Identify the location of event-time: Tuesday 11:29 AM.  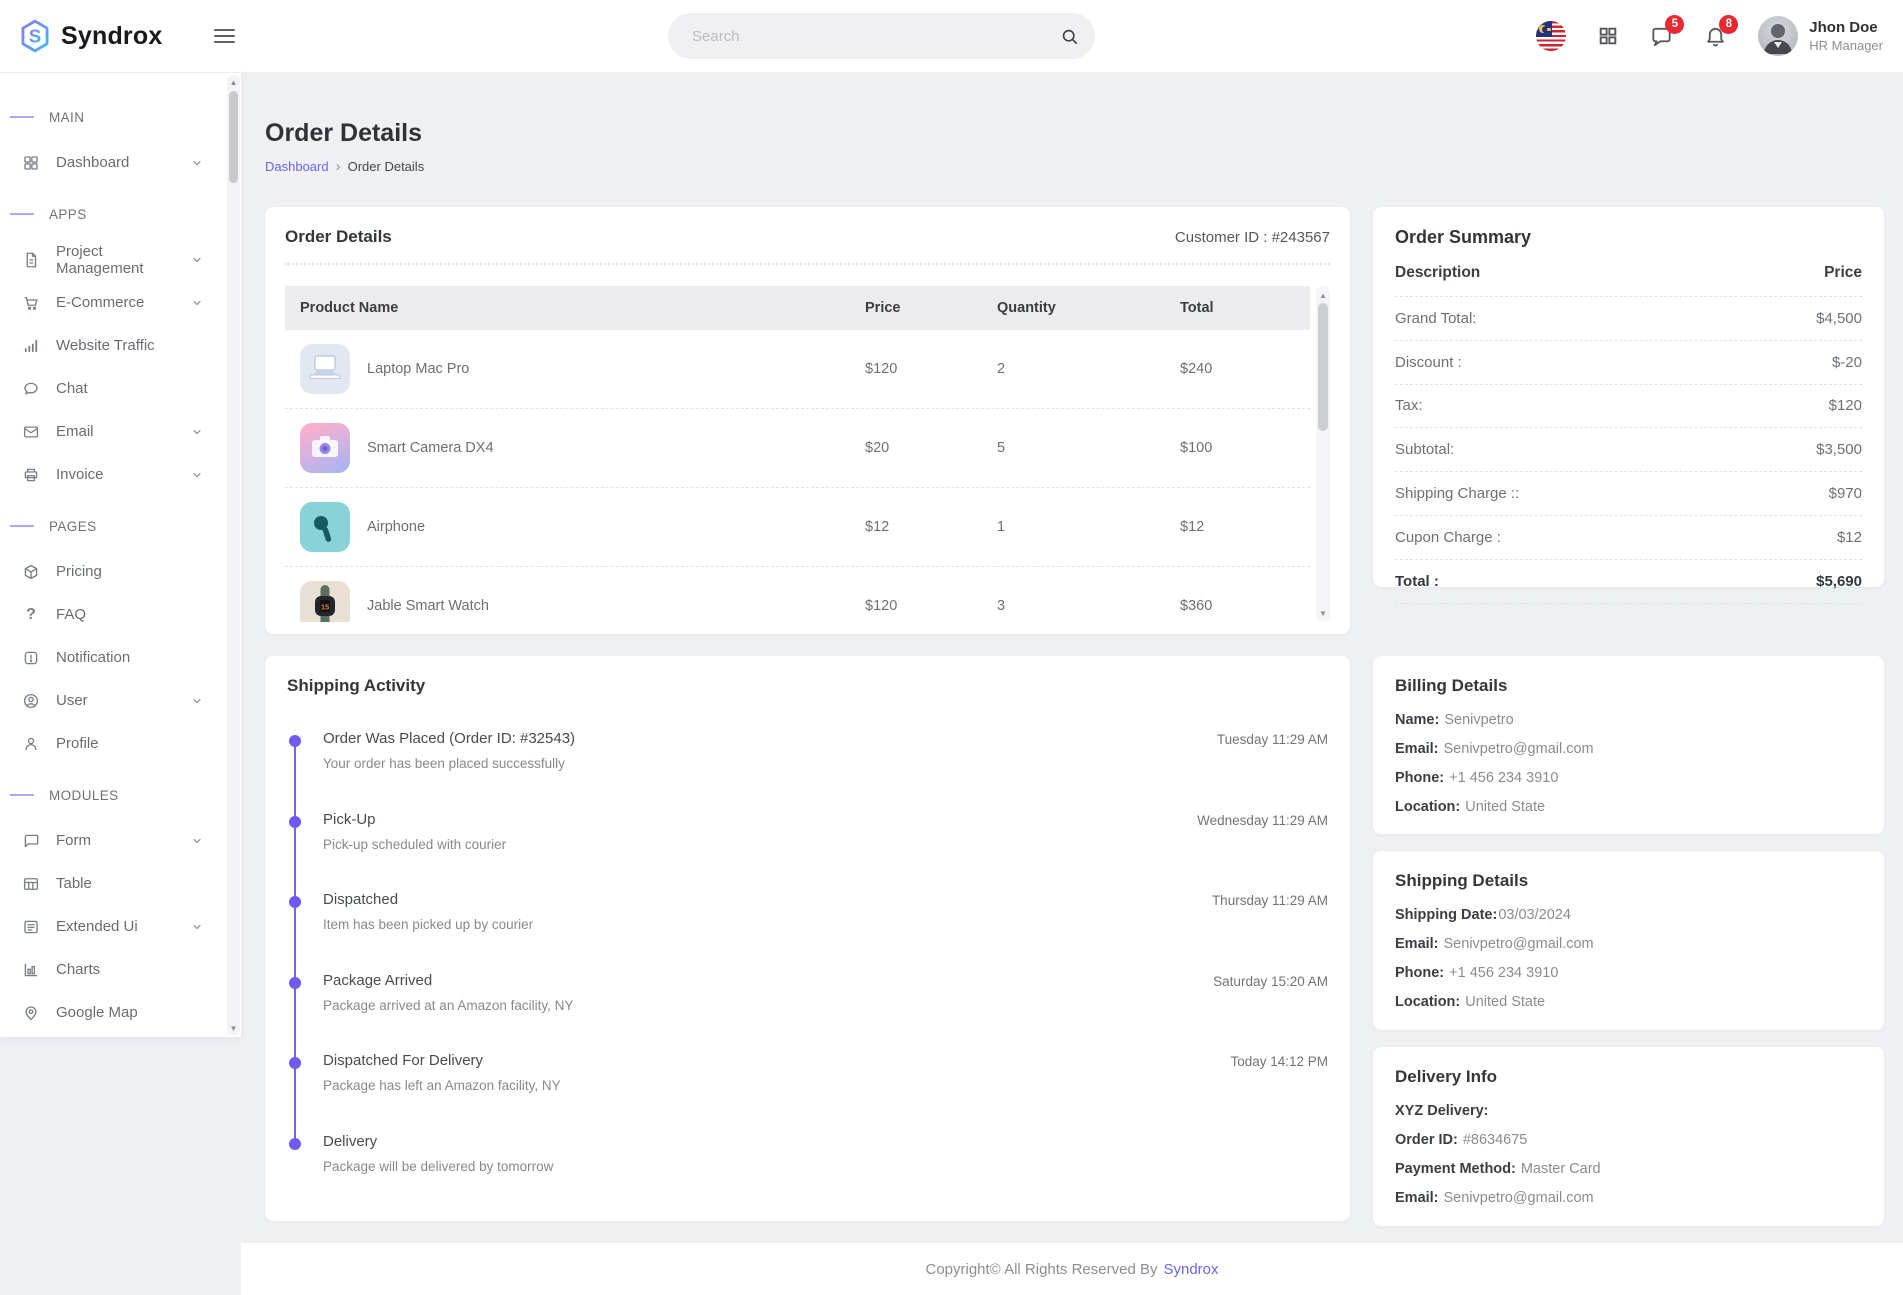
(1272, 739).